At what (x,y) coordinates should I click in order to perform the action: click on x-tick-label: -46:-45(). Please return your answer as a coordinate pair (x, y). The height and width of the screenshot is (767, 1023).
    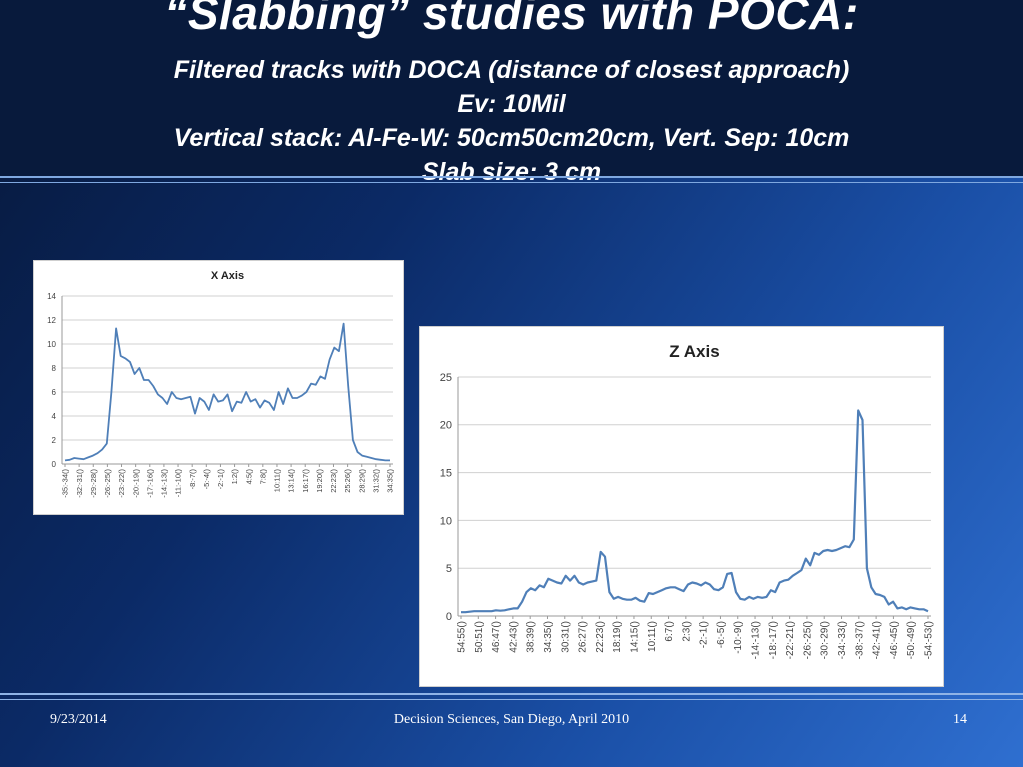
    Looking at the image, I should click on (894, 640).